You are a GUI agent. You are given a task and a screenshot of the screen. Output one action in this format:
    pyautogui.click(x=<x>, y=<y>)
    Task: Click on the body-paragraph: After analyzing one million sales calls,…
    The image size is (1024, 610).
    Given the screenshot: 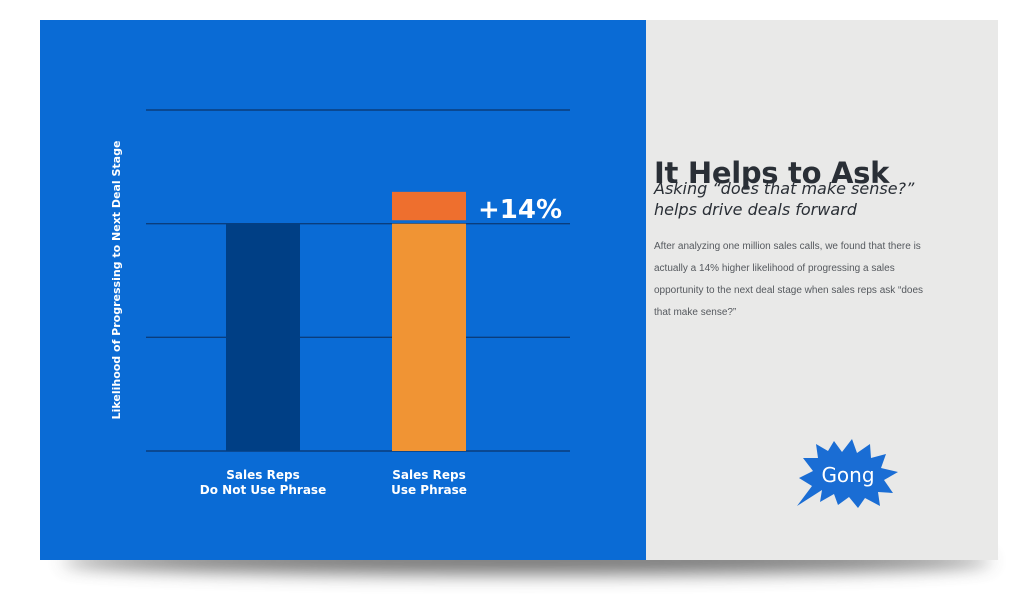 What is the action you would take?
    pyautogui.click(x=789, y=279)
    